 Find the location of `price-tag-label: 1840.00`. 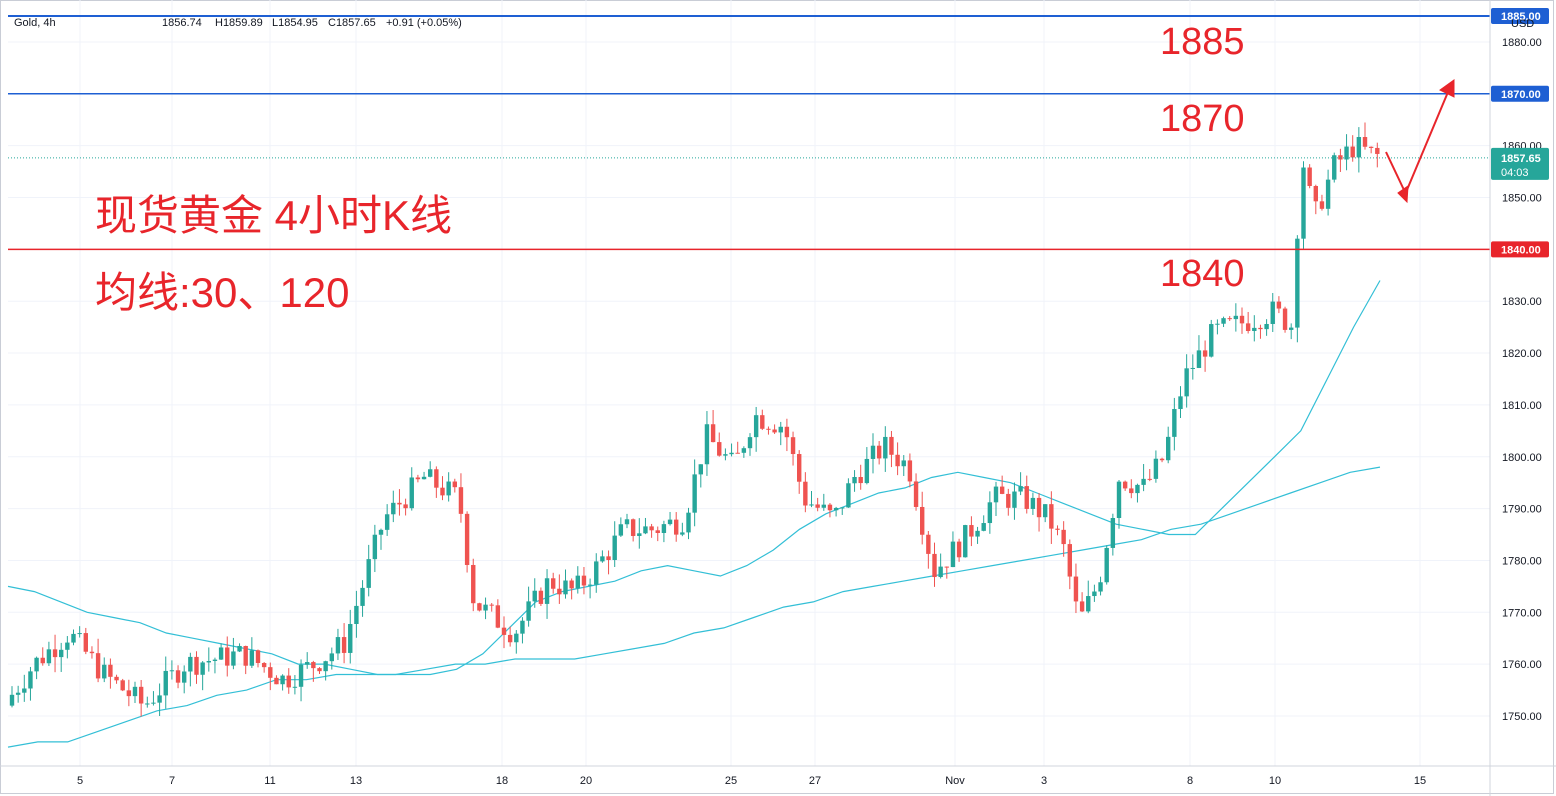

price-tag-label: 1840.00 is located at coordinates (1521, 250).